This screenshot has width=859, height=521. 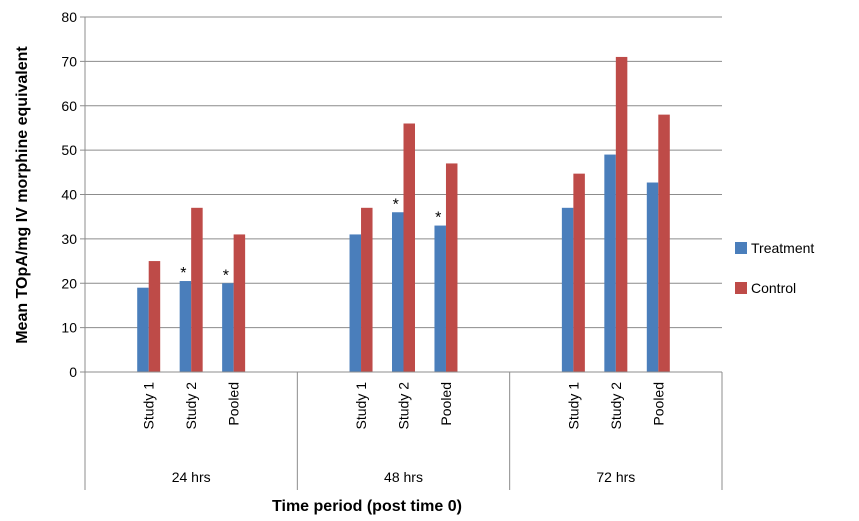 I want to click on y-tick-label: 0, so click(x=73, y=372).